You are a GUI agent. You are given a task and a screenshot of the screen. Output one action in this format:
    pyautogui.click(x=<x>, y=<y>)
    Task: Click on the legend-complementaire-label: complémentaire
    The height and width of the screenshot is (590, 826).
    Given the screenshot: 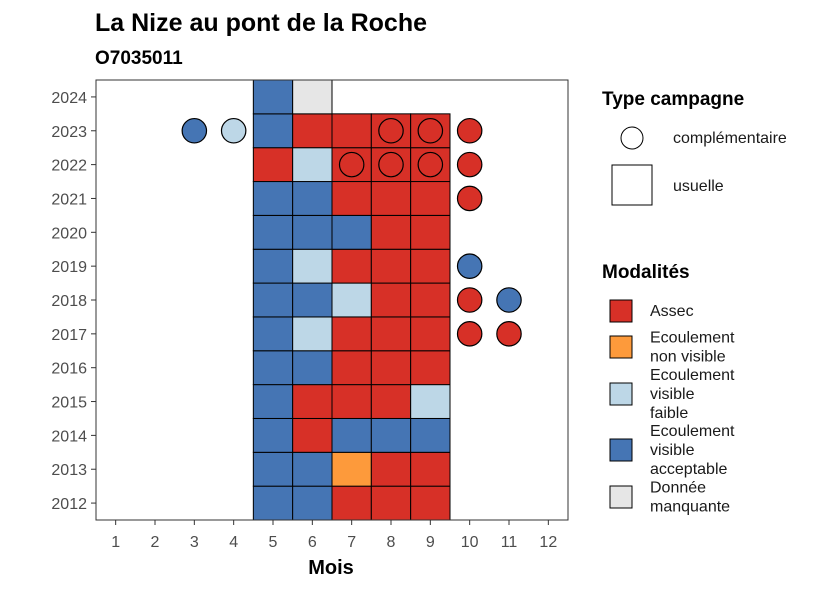 What is the action you would take?
    pyautogui.click(x=730, y=138)
    